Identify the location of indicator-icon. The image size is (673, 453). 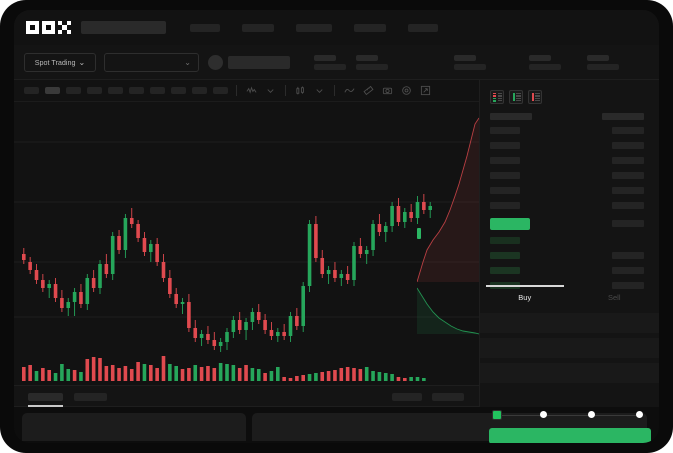
(251, 90).